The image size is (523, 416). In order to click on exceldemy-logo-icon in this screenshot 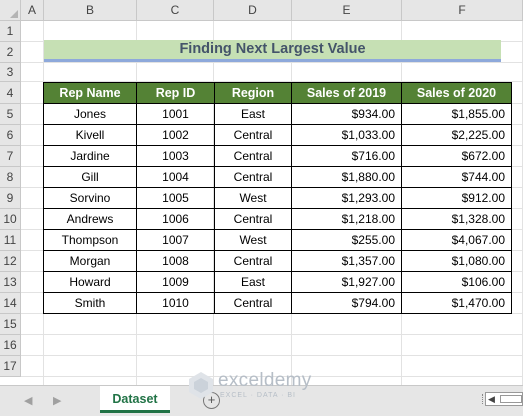, I will do `click(201, 385)`.